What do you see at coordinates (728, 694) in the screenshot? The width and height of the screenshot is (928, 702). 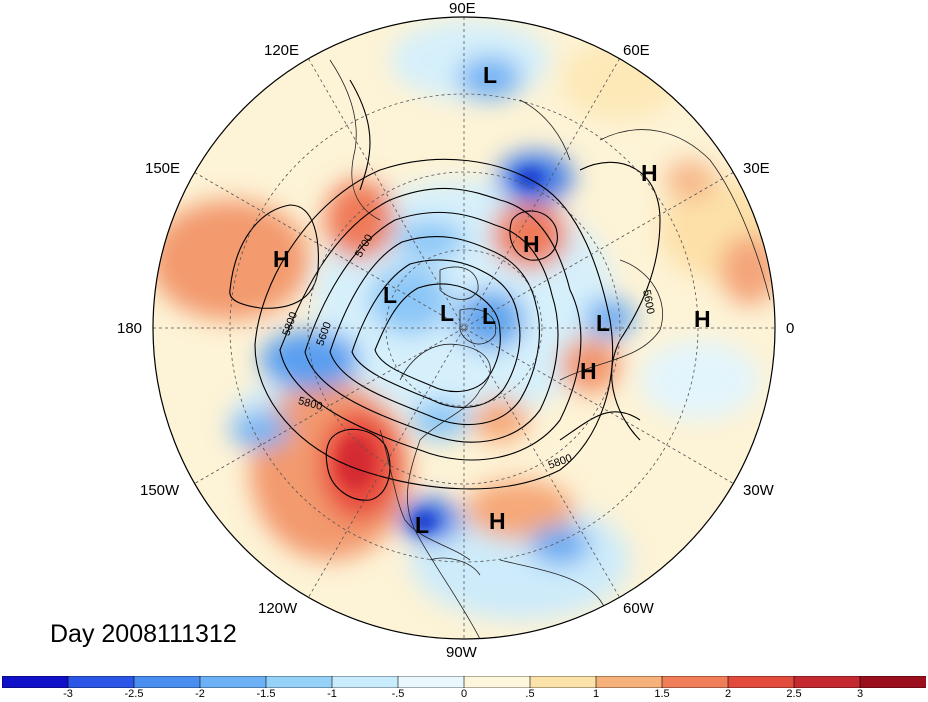 I see `colorbar-tick-label: 2` at bounding box center [728, 694].